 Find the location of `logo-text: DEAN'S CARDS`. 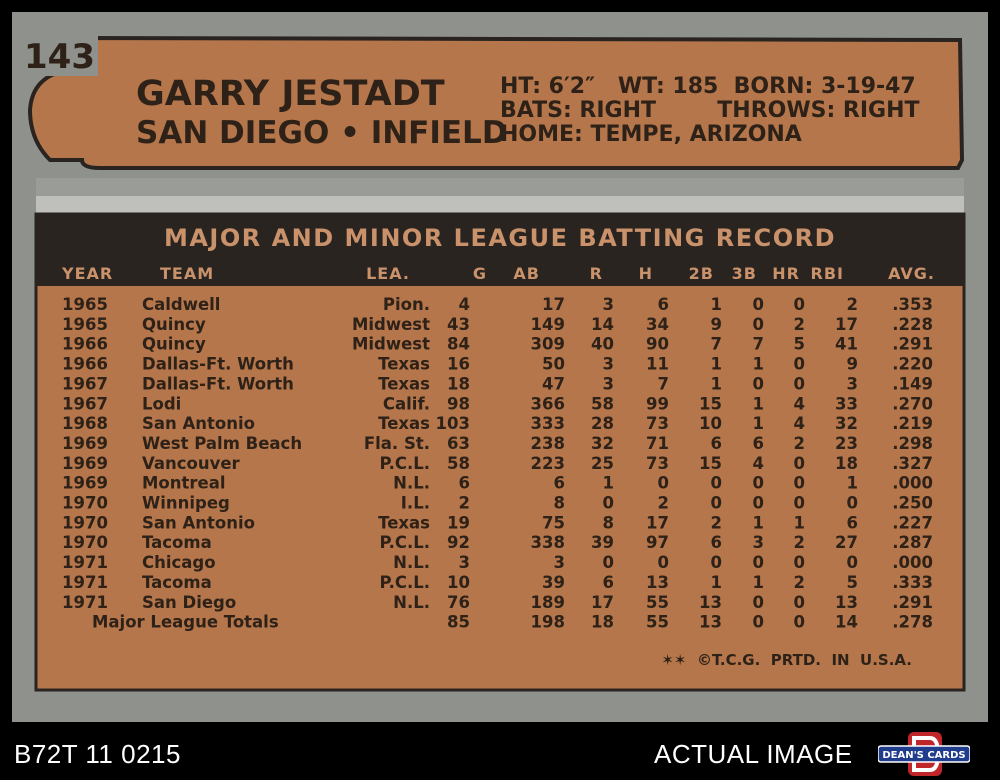

logo-text: DEAN'S CARDS is located at coordinates (923, 755).